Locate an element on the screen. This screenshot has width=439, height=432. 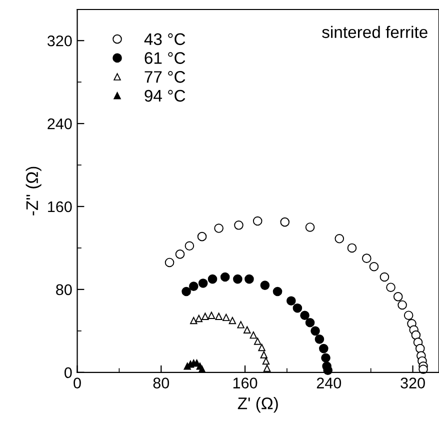
y-tick-label: 240 is located at coordinates (60, 124).